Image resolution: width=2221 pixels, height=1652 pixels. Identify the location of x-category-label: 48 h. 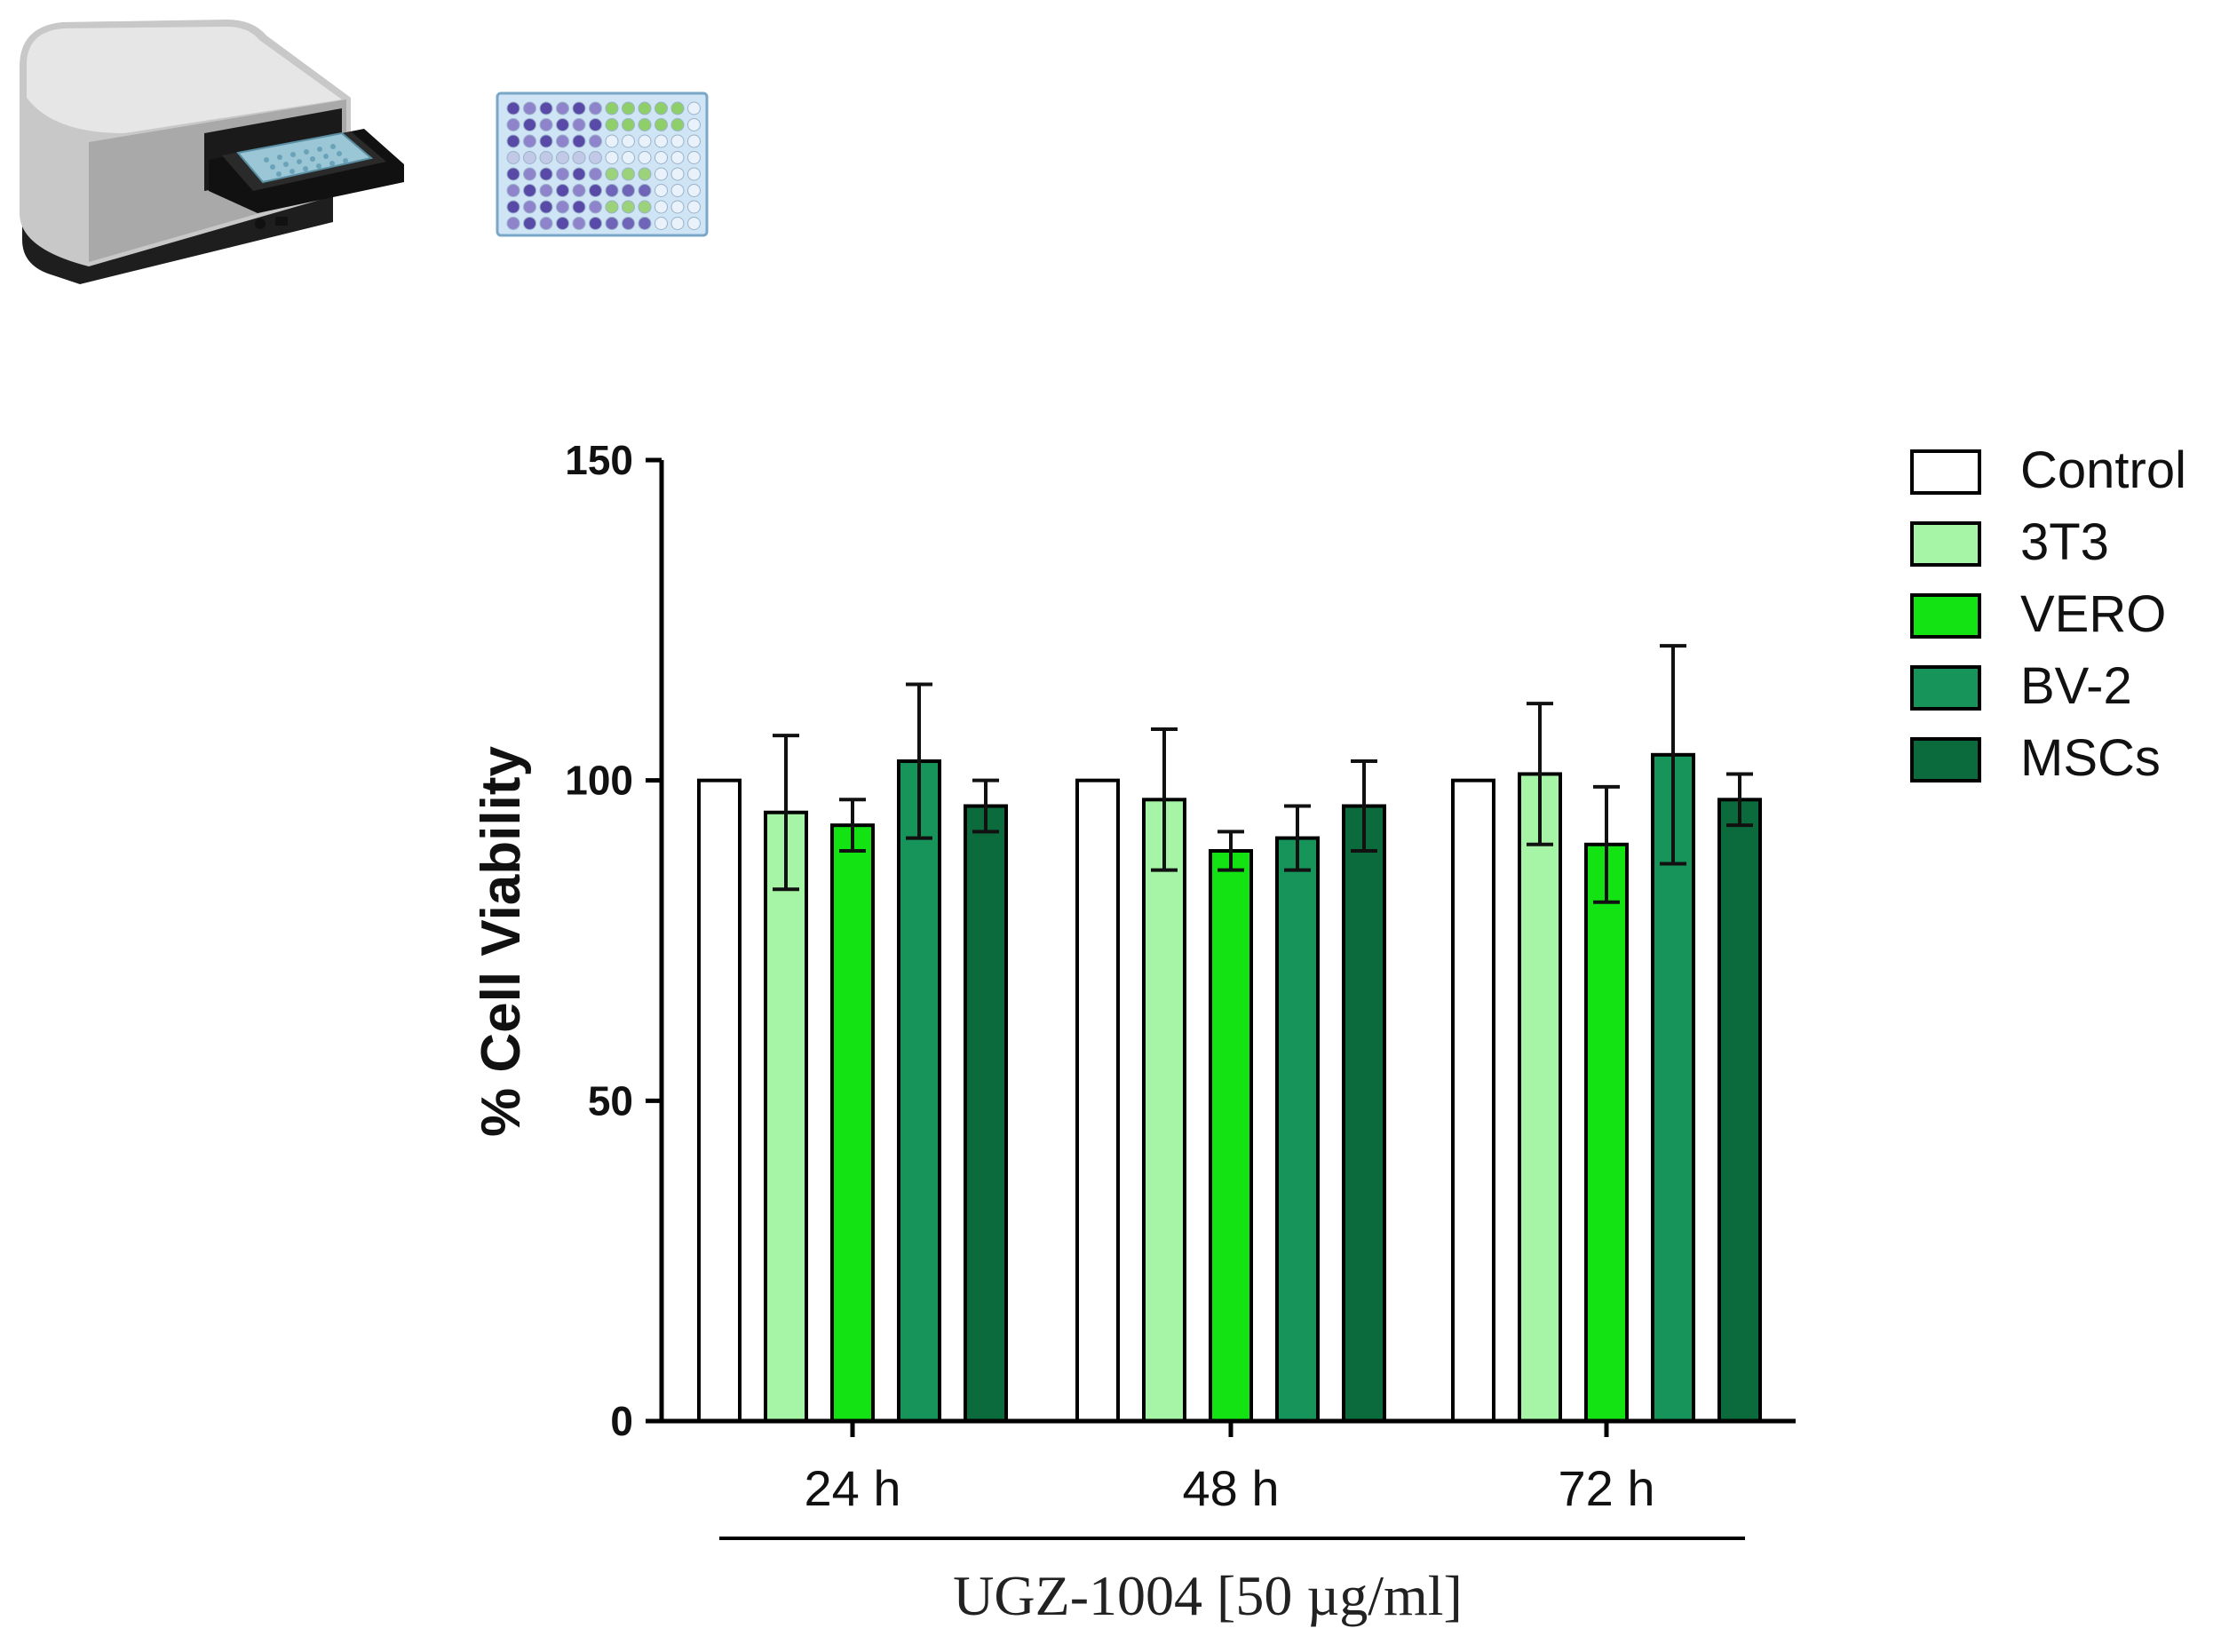
(1231, 1488).